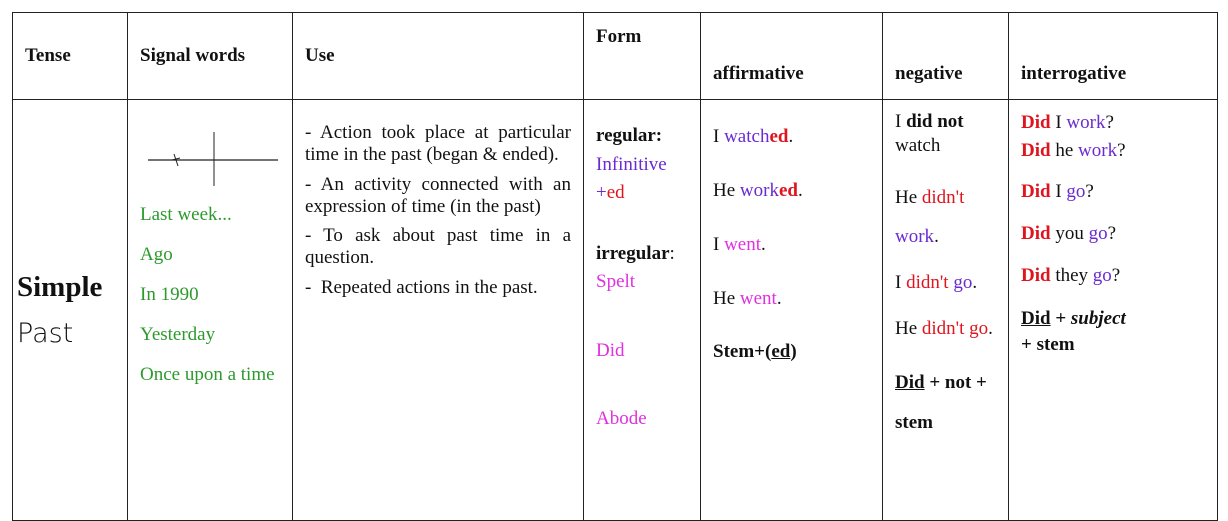  I want to click on form-regular: regular: Infinitive +ed, so click(642, 165).